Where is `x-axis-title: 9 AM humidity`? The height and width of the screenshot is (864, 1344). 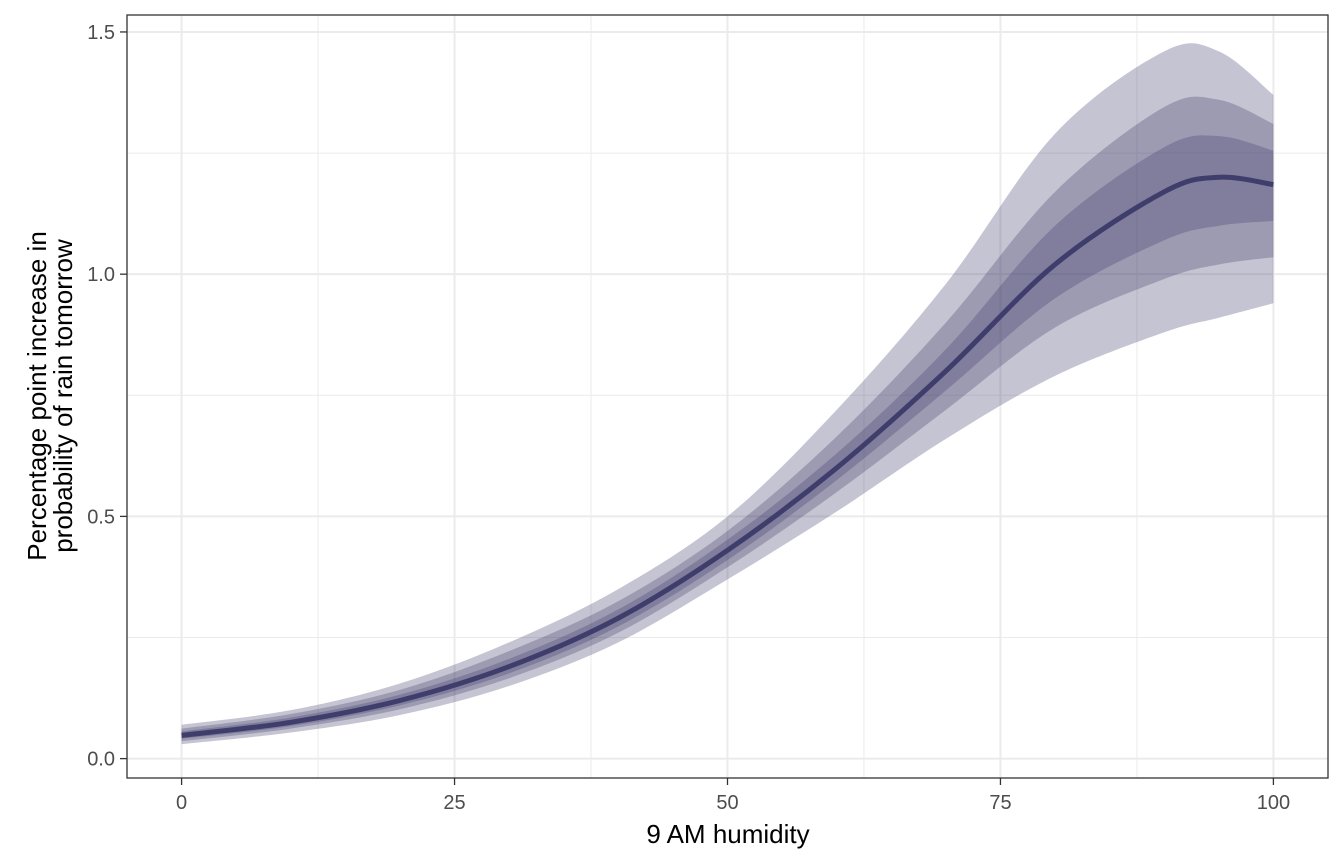 x-axis-title: 9 AM humidity is located at coordinates (727, 834).